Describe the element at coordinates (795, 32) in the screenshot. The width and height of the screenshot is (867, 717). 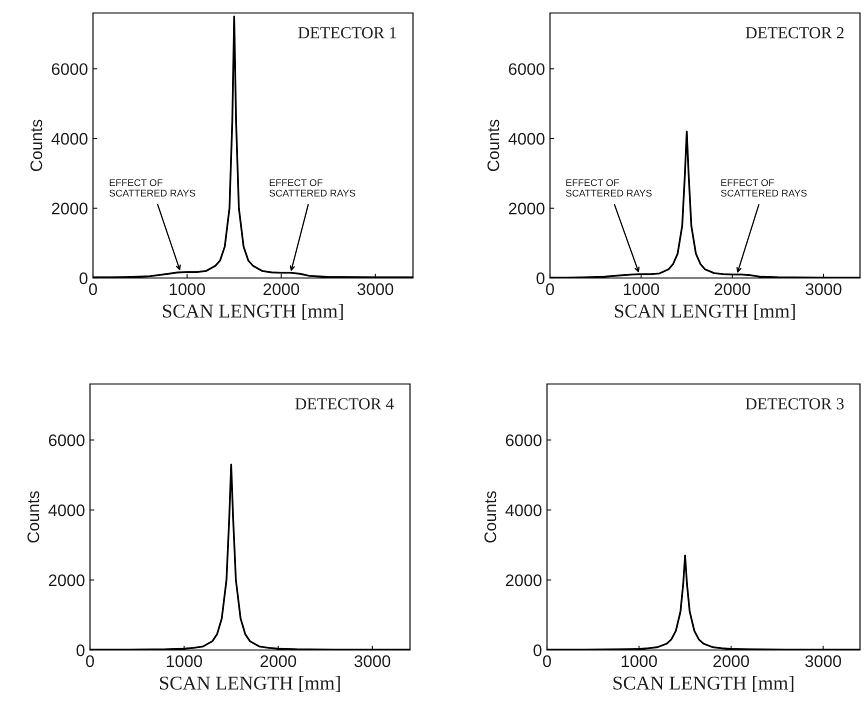
I see `text: DETECTOR 2` at that location.